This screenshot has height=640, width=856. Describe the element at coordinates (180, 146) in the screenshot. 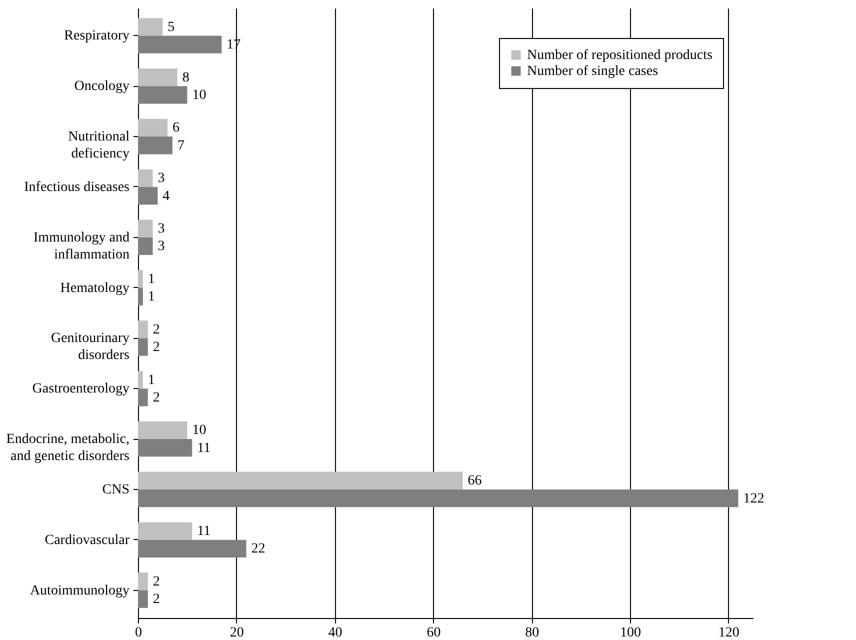

I see `data-label: 7` at that location.